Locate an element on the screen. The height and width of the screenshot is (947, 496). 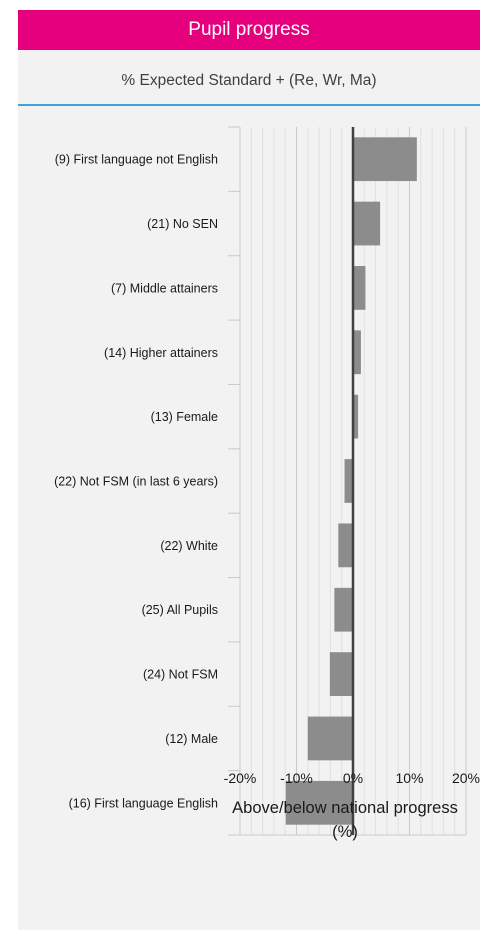
x-tick-label: -10% is located at coordinates (296, 778).